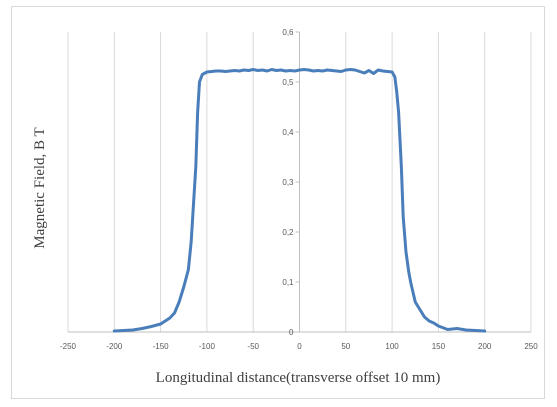 The width and height of the screenshot is (557, 407). Describe the element at coordinates (288, 132) in the screenshot. I see `y-tick-label: 0,4` at that location.